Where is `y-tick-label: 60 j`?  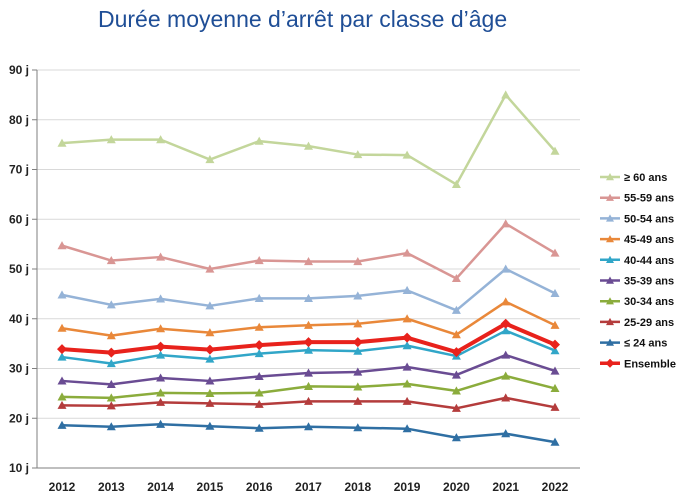 y-tick-label: 60 j is located at coordinates (19, 219).